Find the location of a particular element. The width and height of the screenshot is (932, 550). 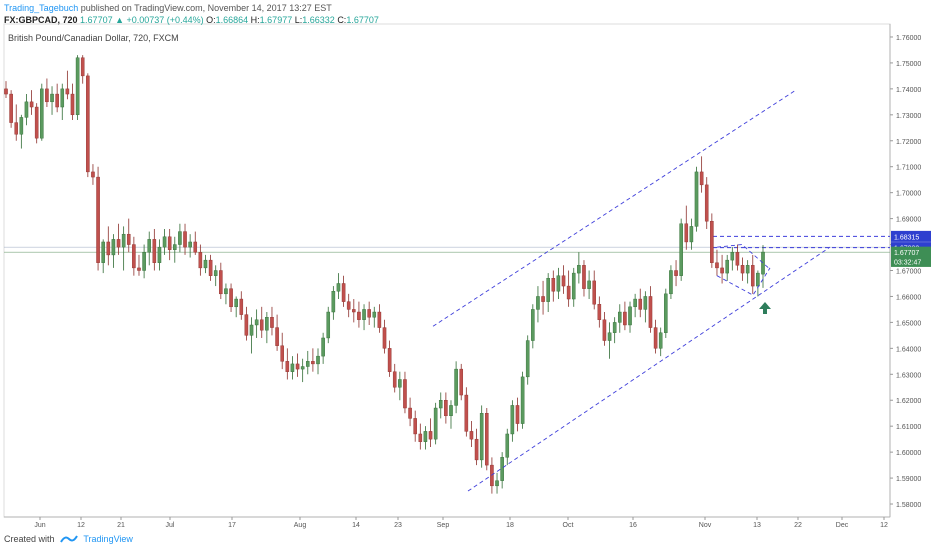

tradingview-logo-icon is located at coordinates (69, 539).